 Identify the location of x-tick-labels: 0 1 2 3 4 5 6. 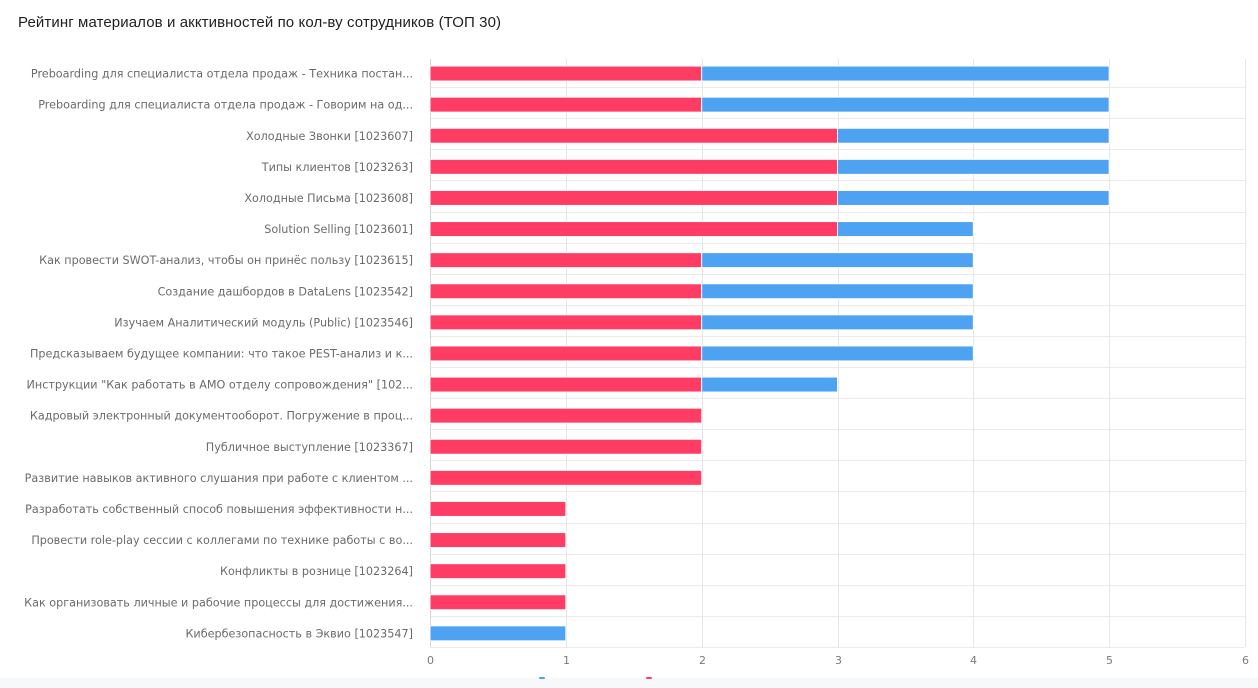
(838, 660).